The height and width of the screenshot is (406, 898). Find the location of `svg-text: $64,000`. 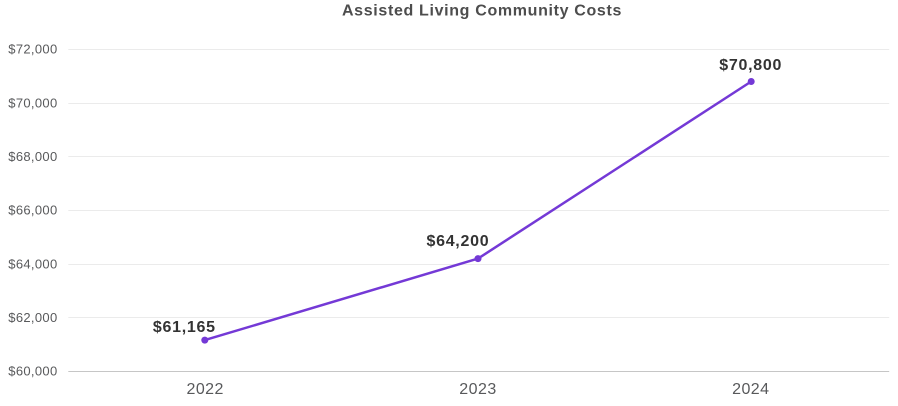

svg-text: $64,000 is located at coordinates (32, 263).